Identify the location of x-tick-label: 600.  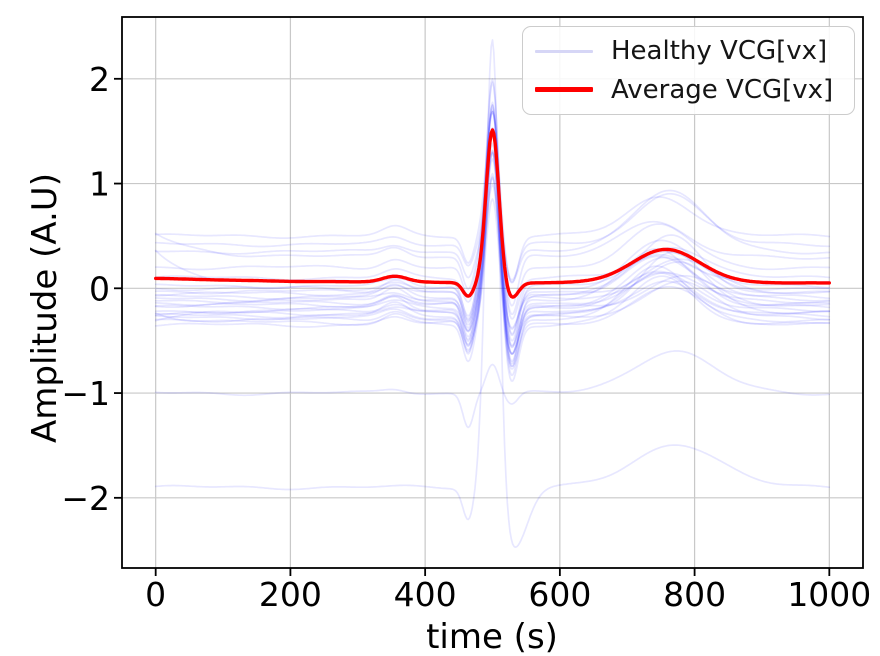
(559, 594).